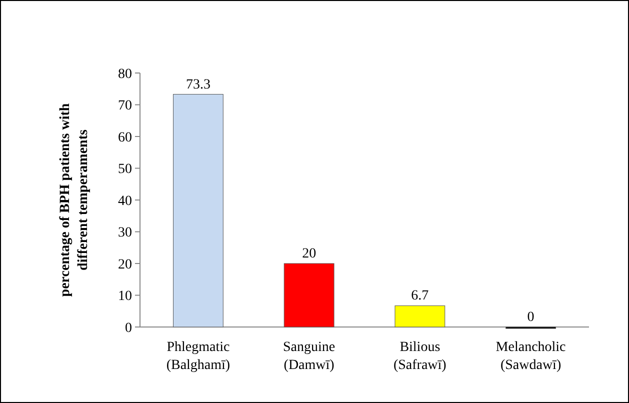 The image size is (629, 403). Describe the element at coordinates (125, 74) in the screenshot. I see `y-tick-label: 80` at that location.